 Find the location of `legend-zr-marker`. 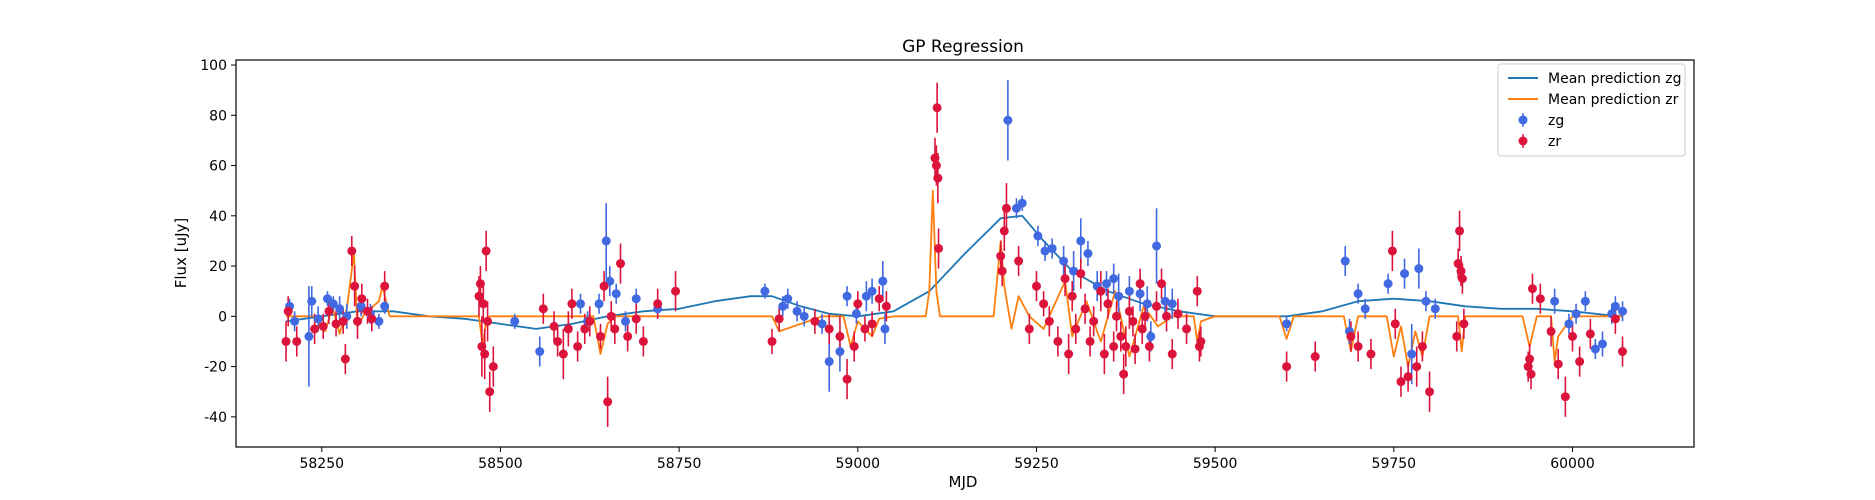

legend-zr-marker is located at coordinates (1523, 141).